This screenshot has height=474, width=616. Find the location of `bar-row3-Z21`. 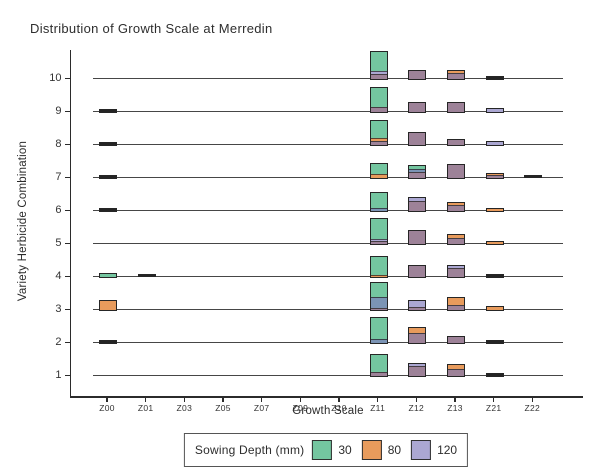

bar-row3-Z21 is located at coordinates (494, 308).